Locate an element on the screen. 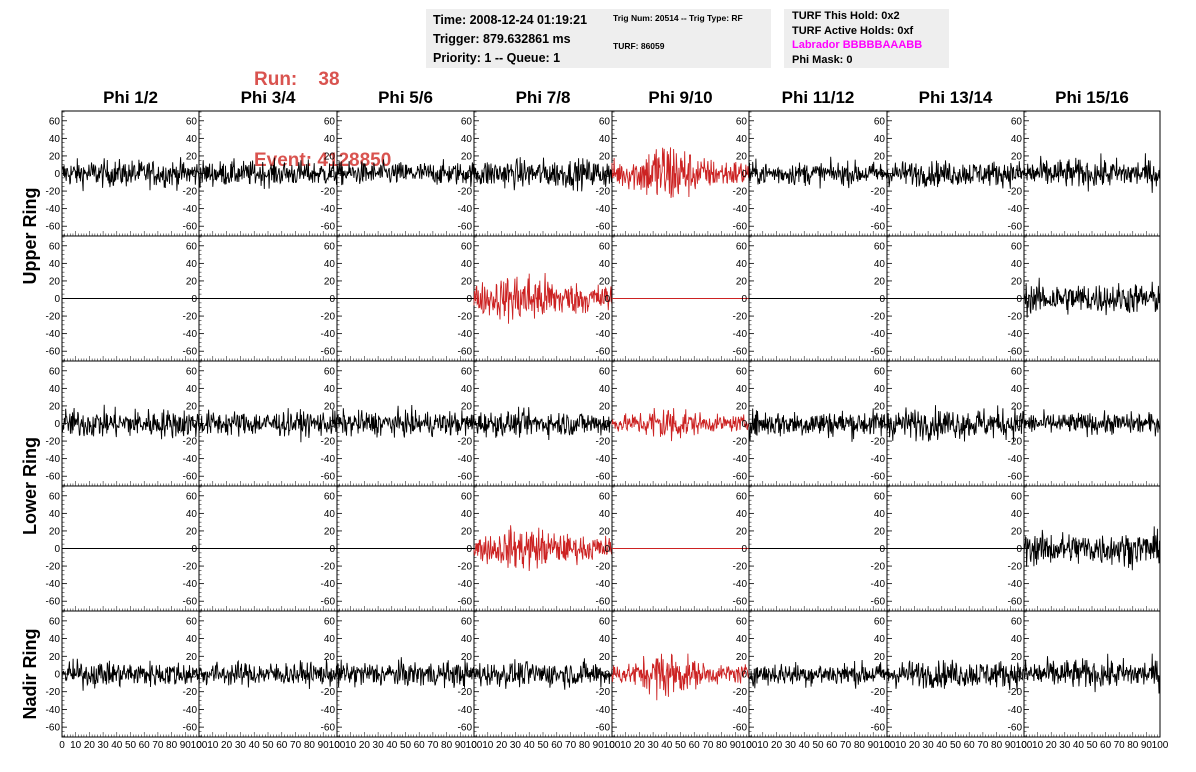 This screenshot has width=1196, height=772. priority-label: Priority: 1 -- Queue: 1 is located at coordinates (497, 58).